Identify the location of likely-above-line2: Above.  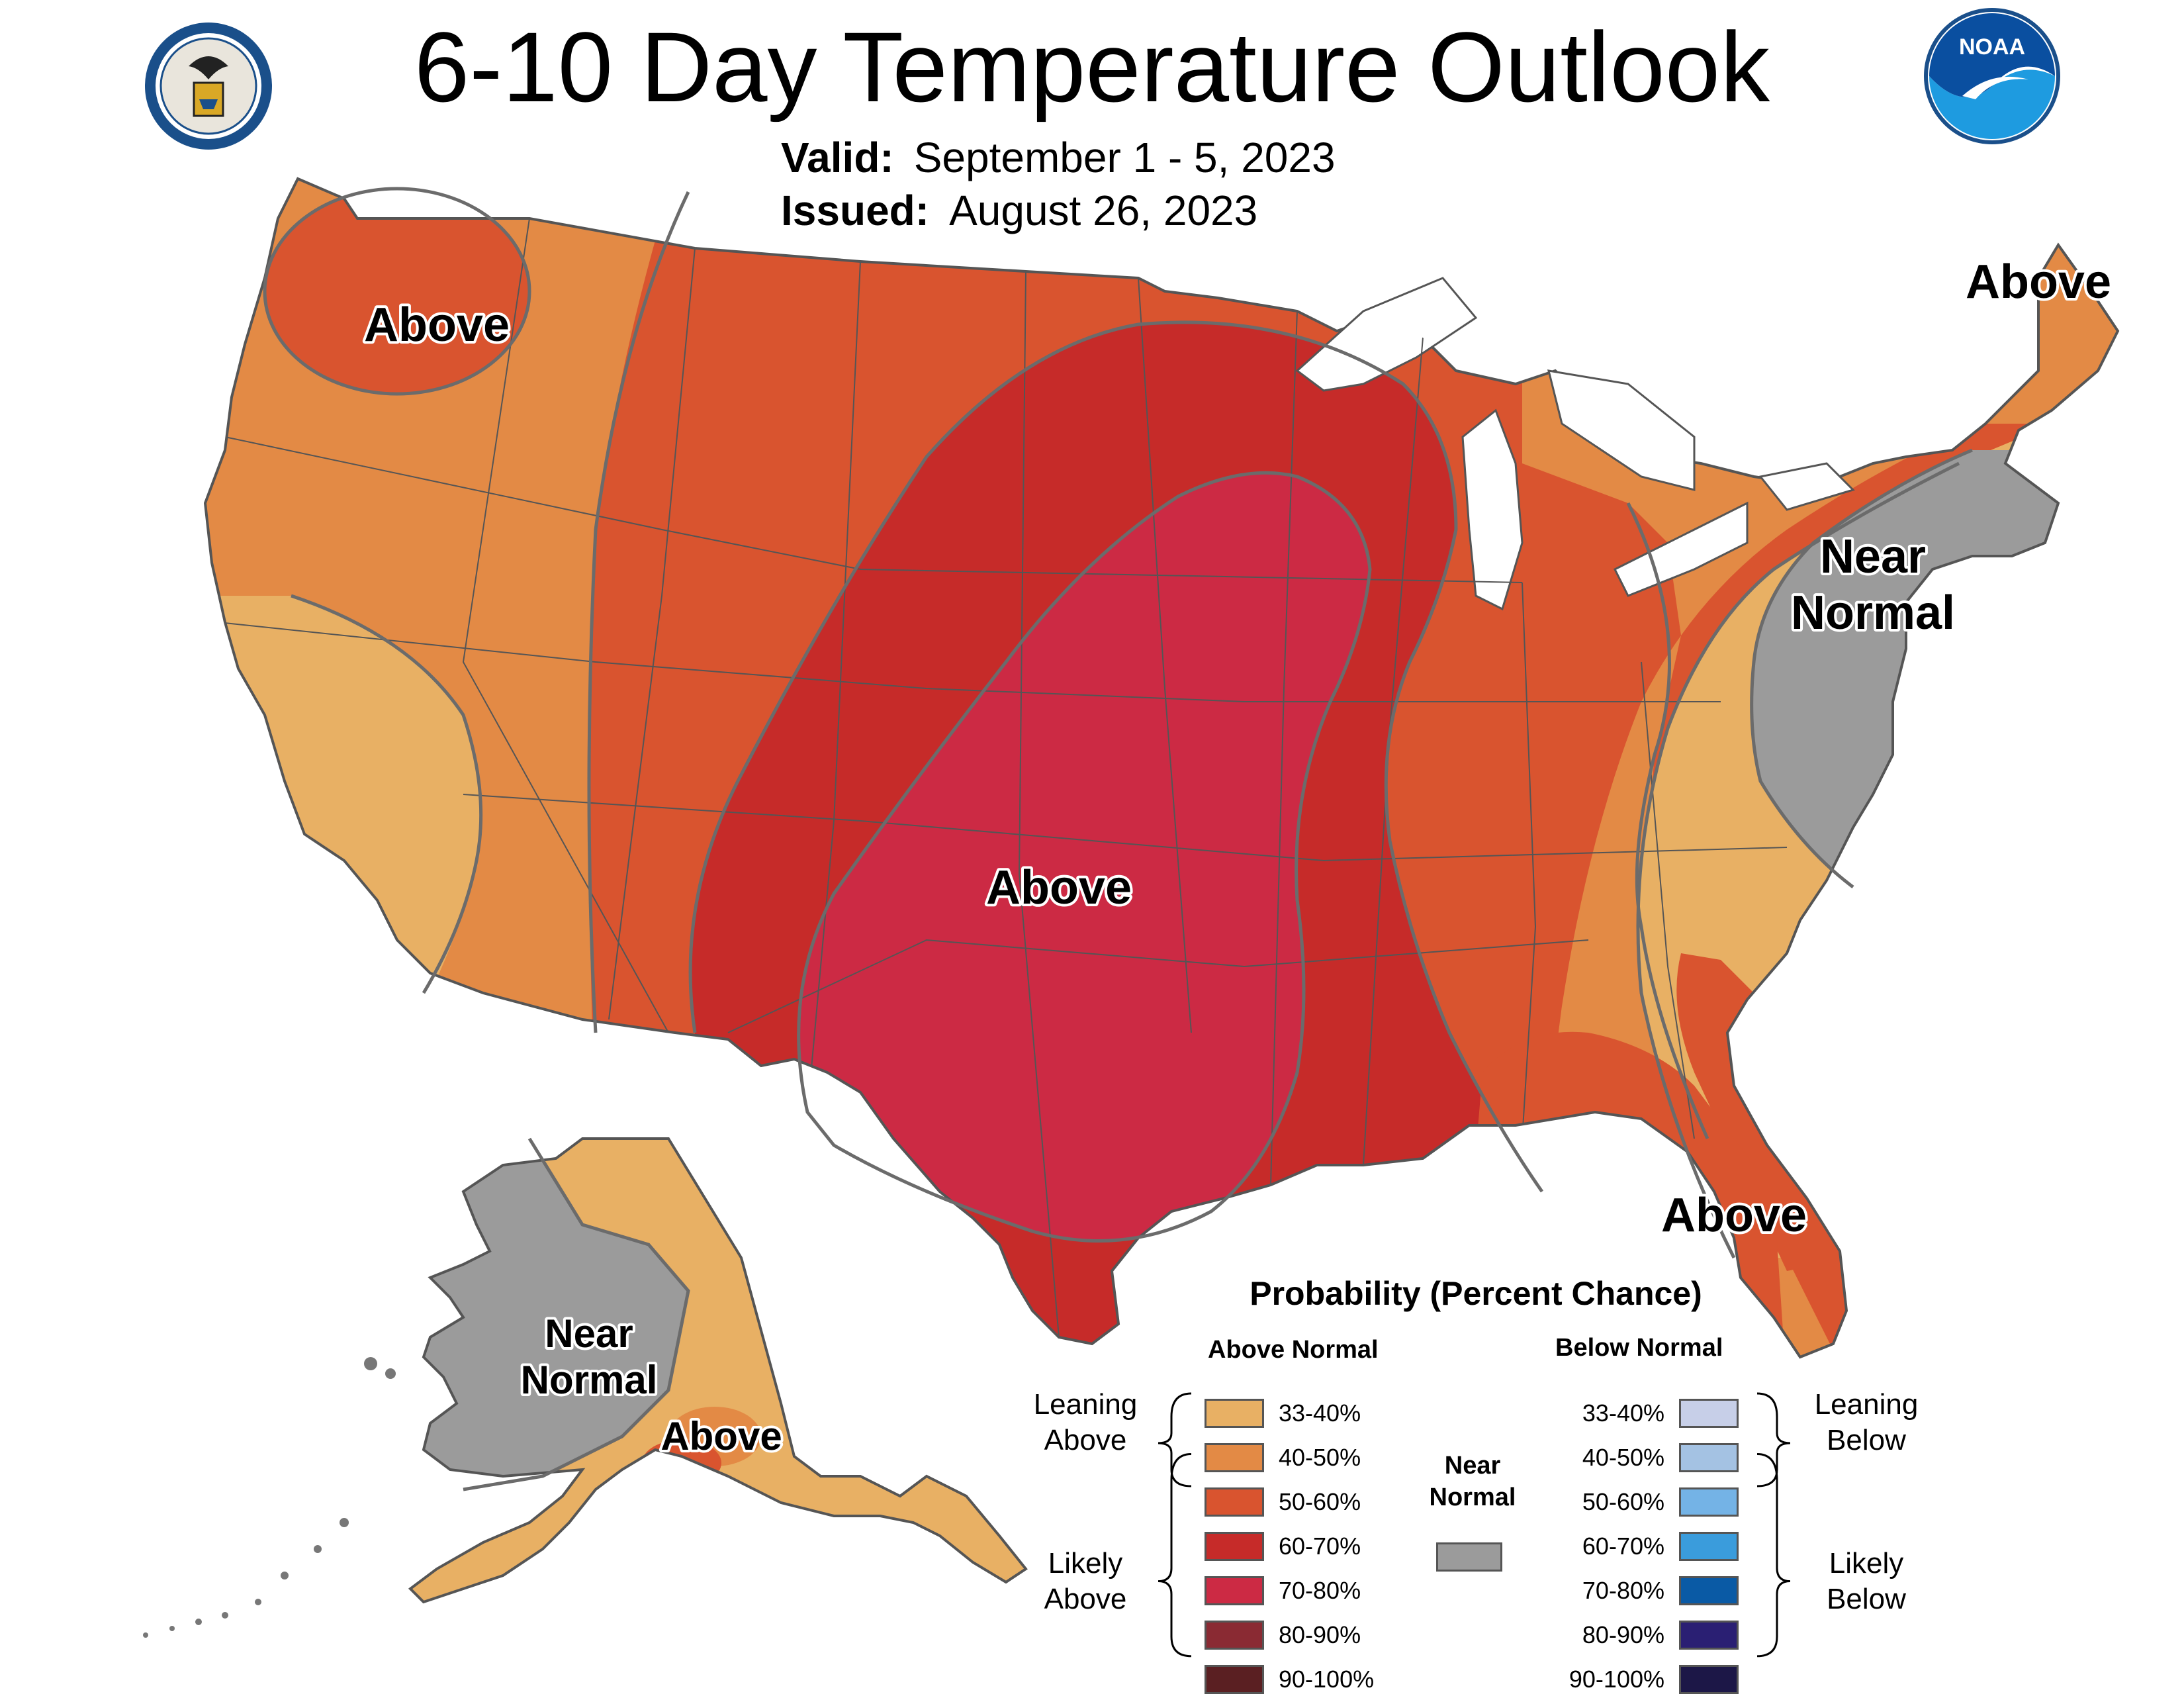
(1085, 1599).